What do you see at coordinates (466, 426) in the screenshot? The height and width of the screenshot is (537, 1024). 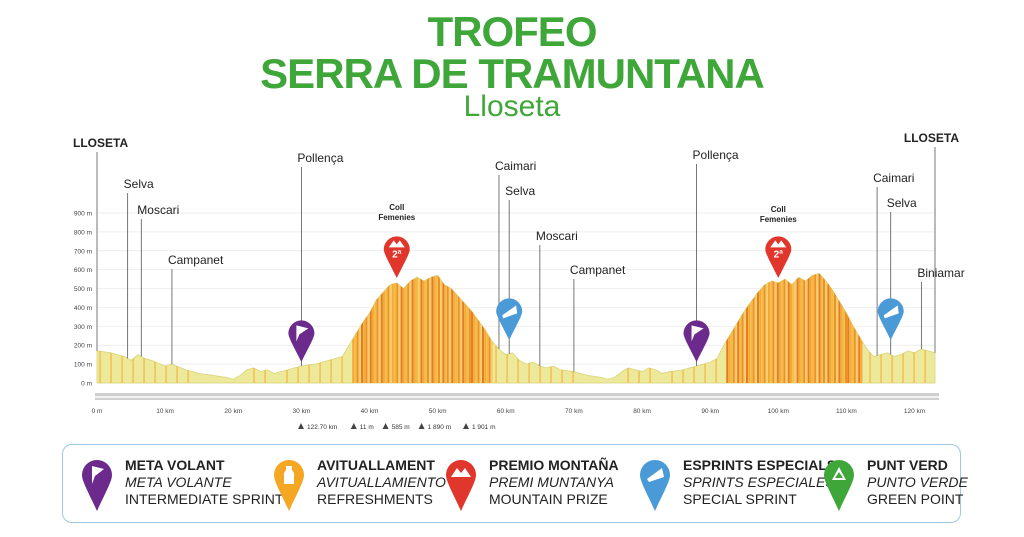 I see `stat-icon` at bounding box center [466, 426].